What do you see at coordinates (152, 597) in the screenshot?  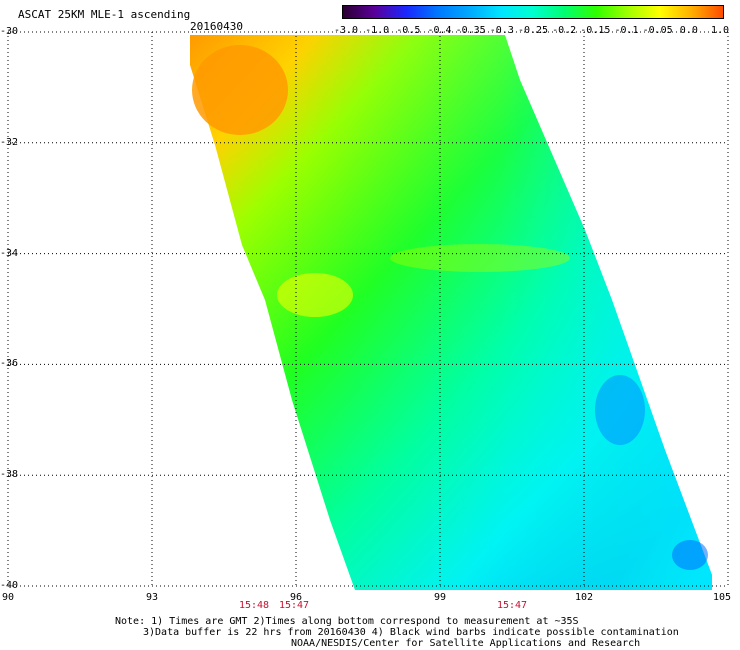 I see `longitude-label: 93` at bounding box center [152, 597].